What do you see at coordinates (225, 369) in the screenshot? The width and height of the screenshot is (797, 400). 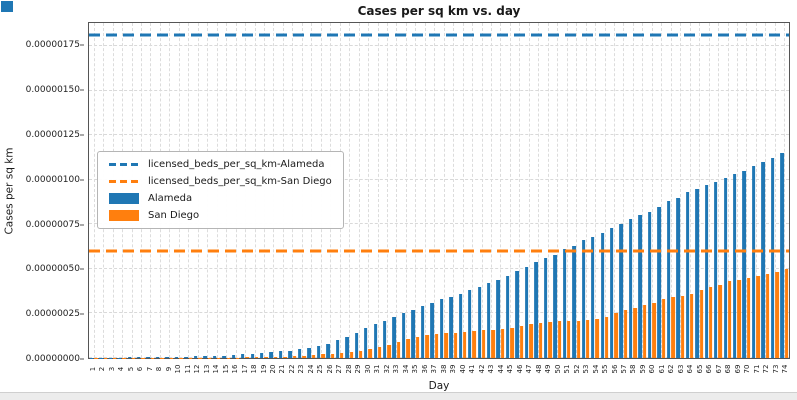 I see `x-tick-label: 15` at bounding box center [225, 369].